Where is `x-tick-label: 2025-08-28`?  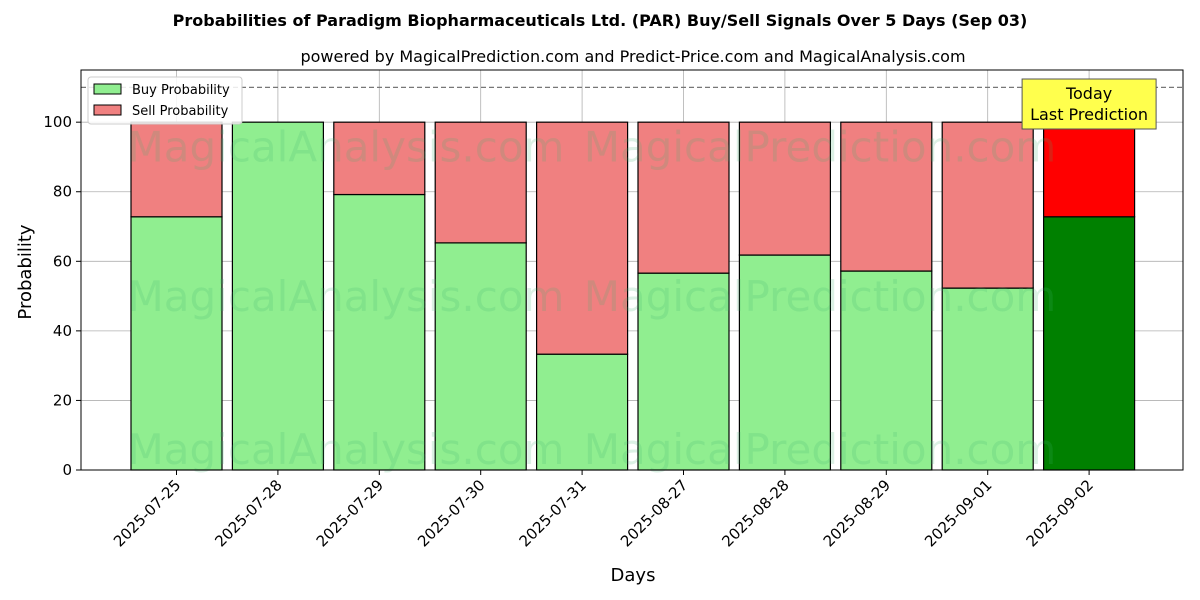 x-tick-label: 2025-08-28 is located at coordinates (755, 513).